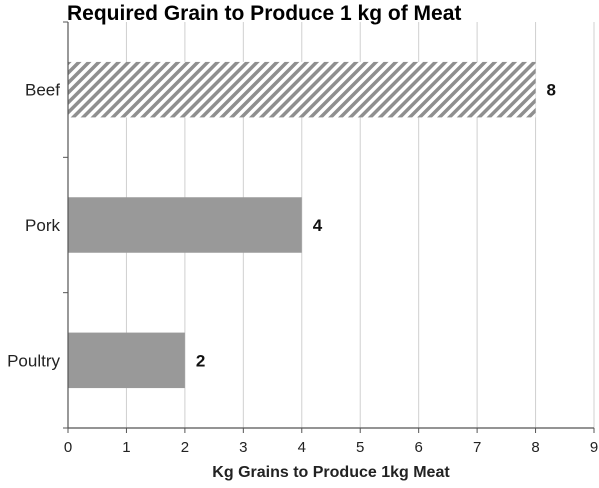  Describe the element at coordinates (185, 225) in the screenshot. I see `bar-pork` at that location.